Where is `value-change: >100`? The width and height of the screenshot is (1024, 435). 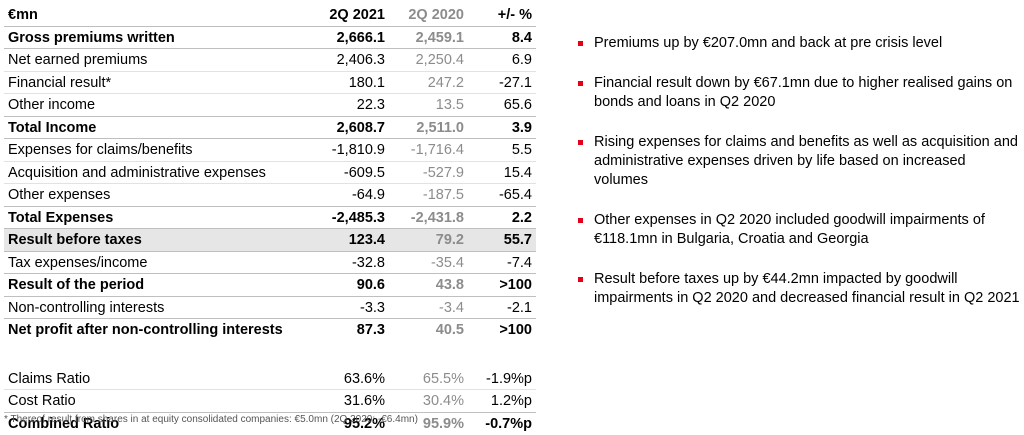
value-change: >100 is located at coordinates (515, 330).